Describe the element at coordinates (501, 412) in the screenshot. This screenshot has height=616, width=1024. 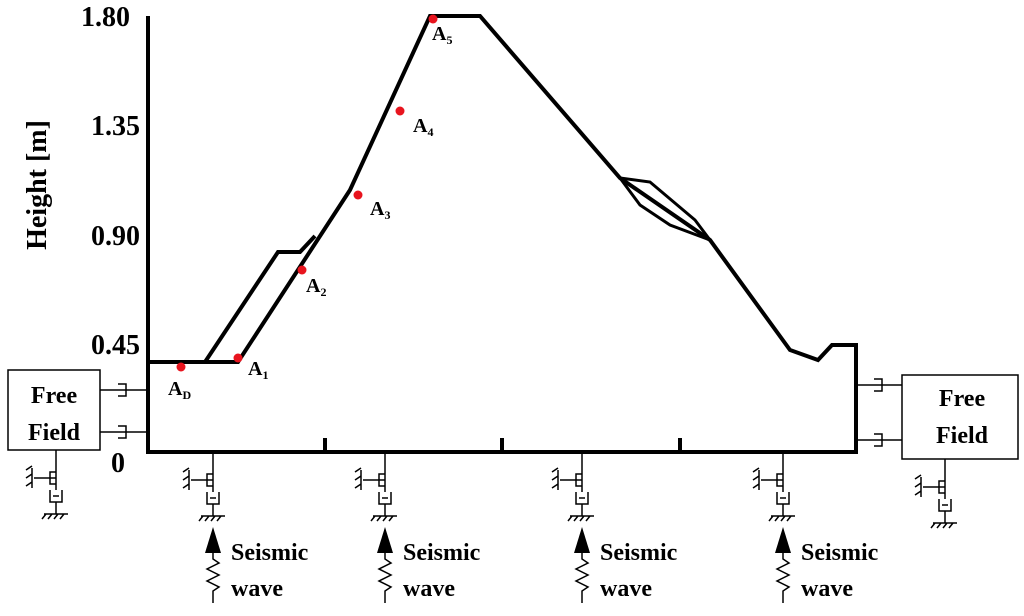
I see `boundary-dampers` at that location.